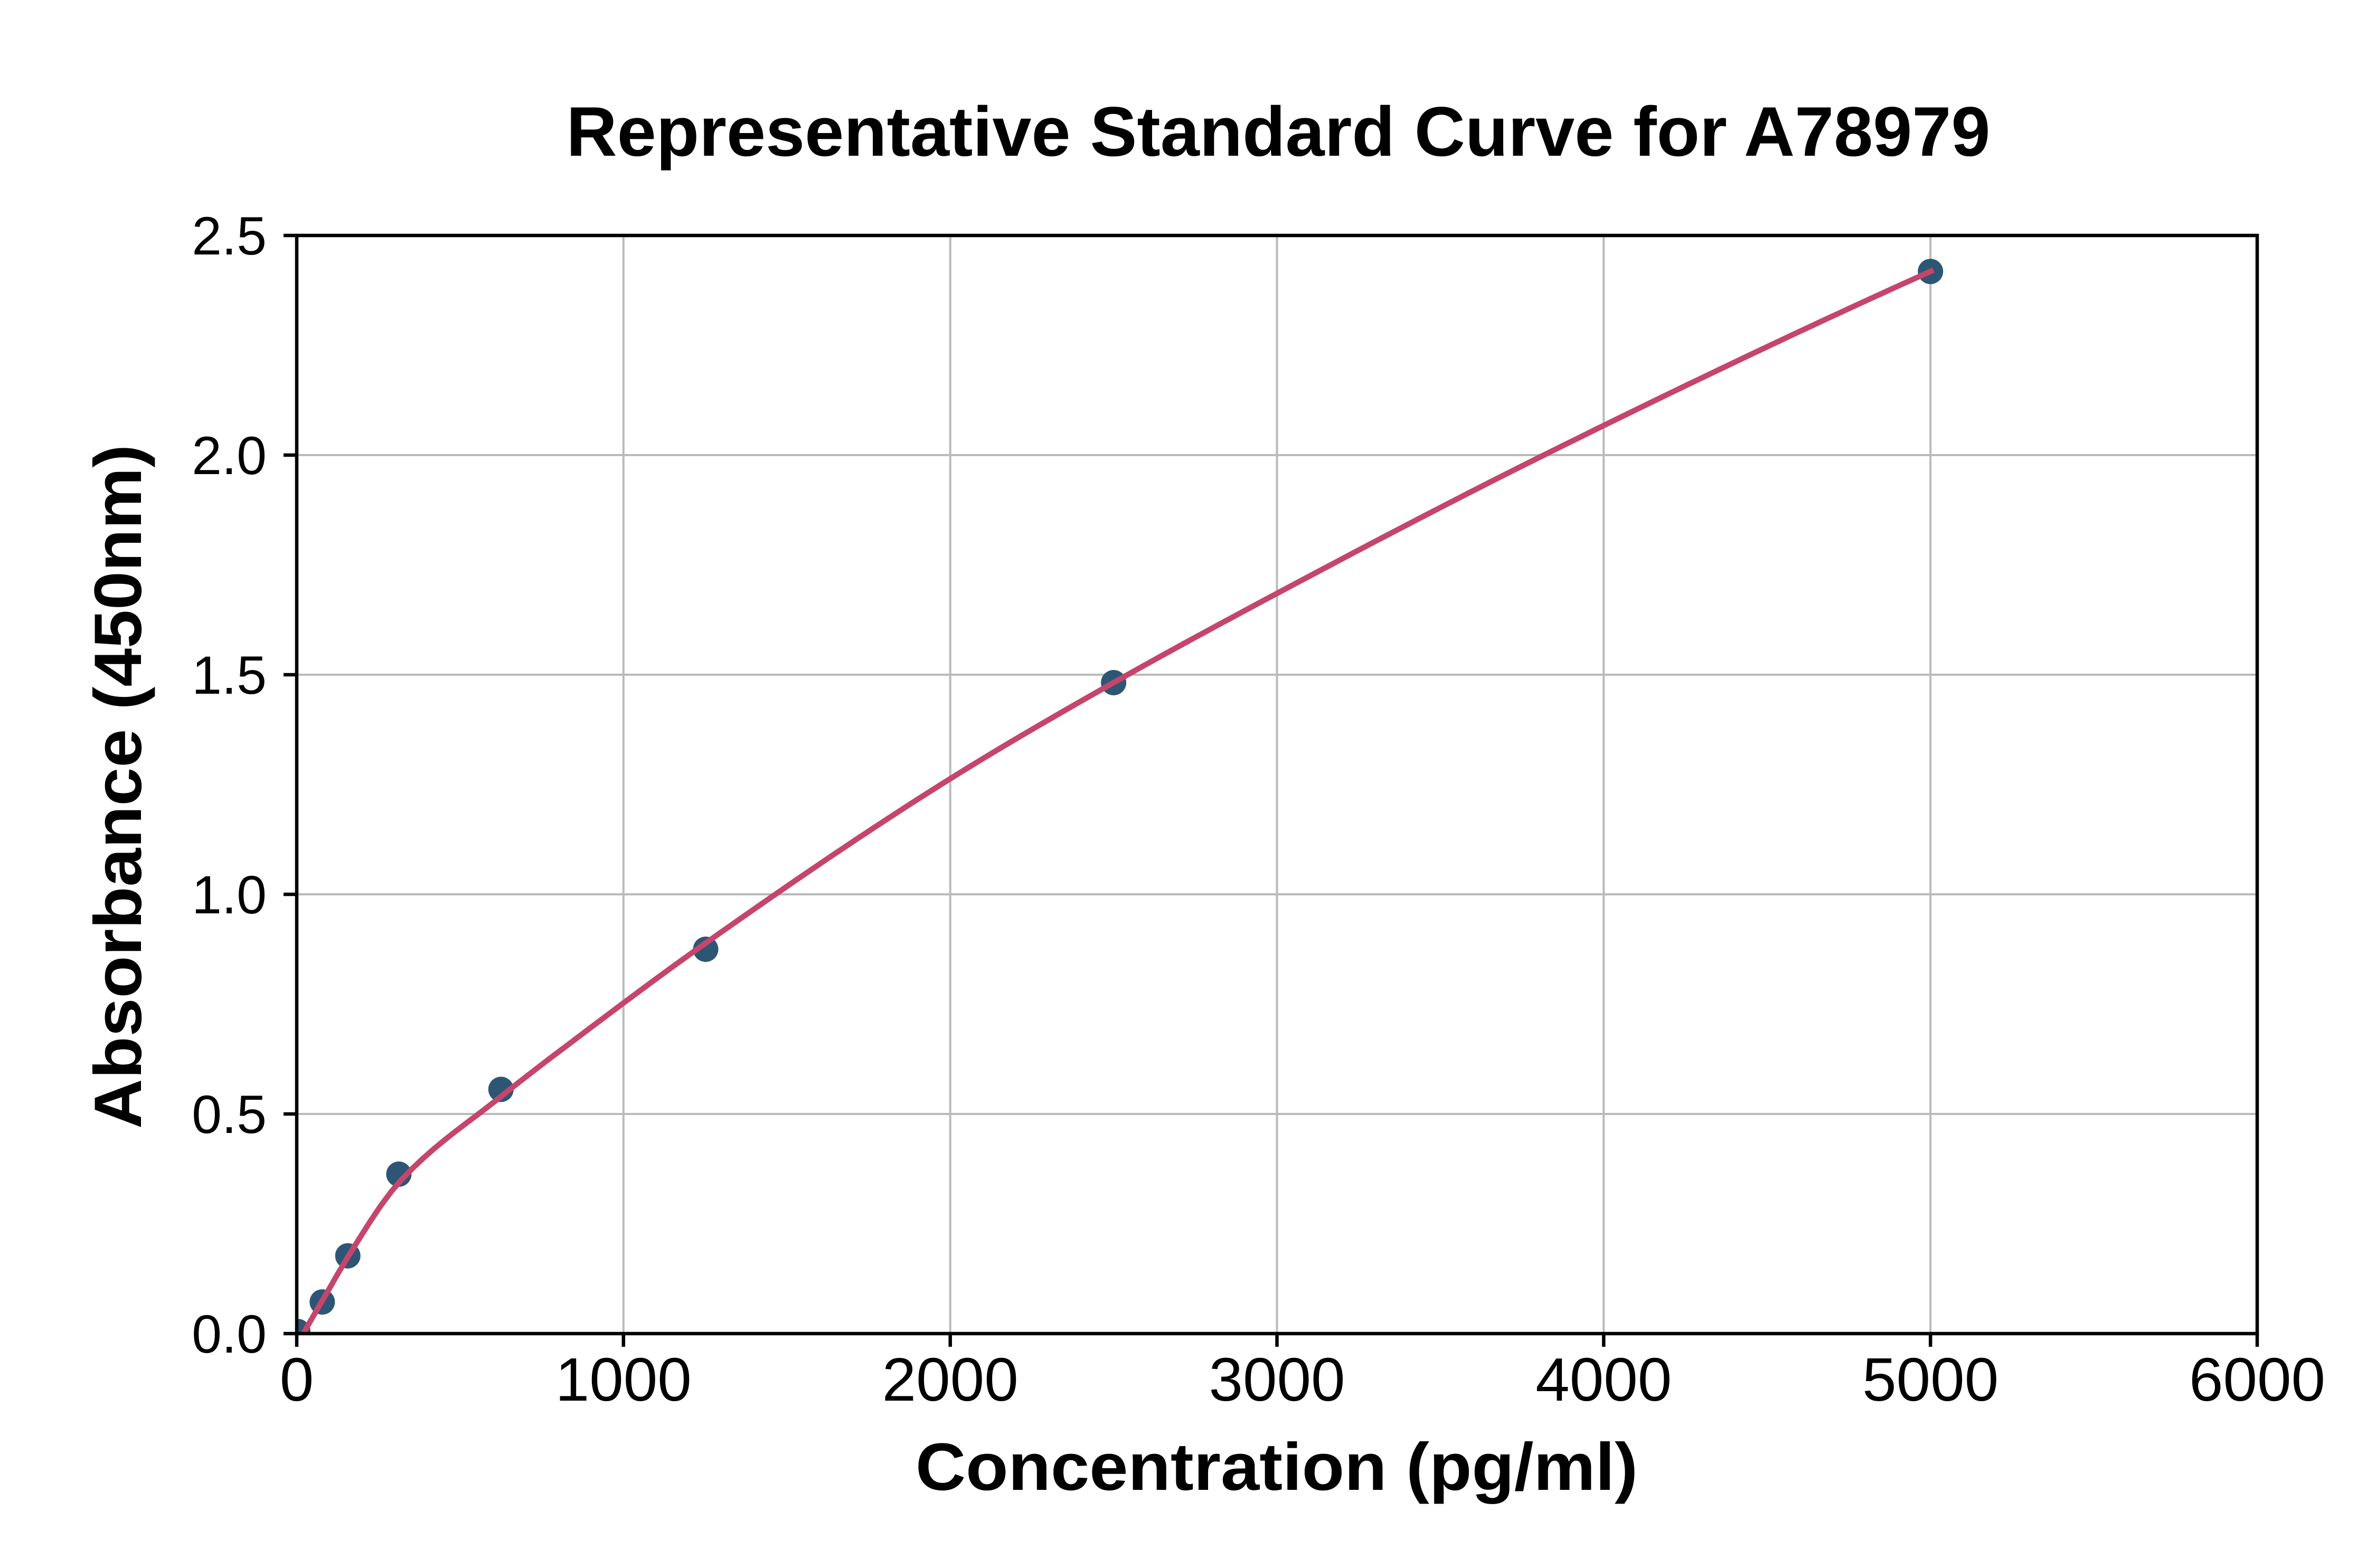 This screenshot has width=2376, height=1568. Describe the element at coordinates (230, 675) in the screenshot. I see `svg-text: 1.5` at that location.